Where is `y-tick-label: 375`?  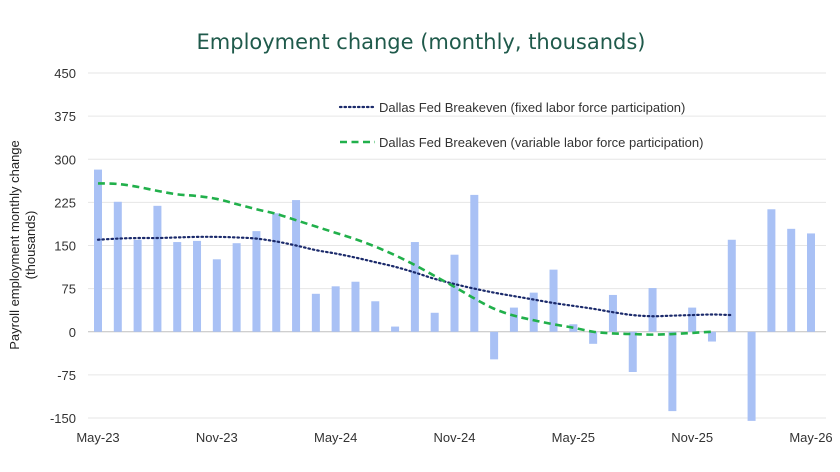
y-tick-label: 375 is located at coordinates (65, 116).